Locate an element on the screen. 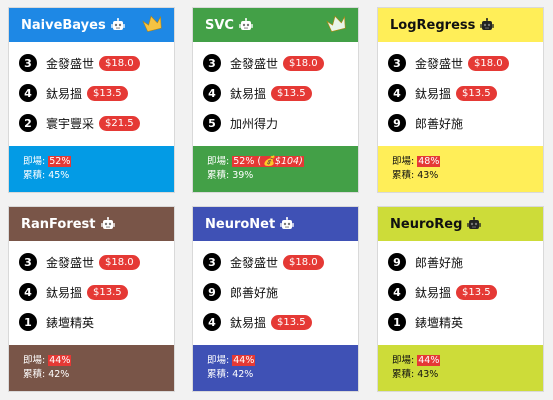 The image size is (553, 400). card-stats: 即場: 52% 累積: 45% is located at coordinates (91, 169).